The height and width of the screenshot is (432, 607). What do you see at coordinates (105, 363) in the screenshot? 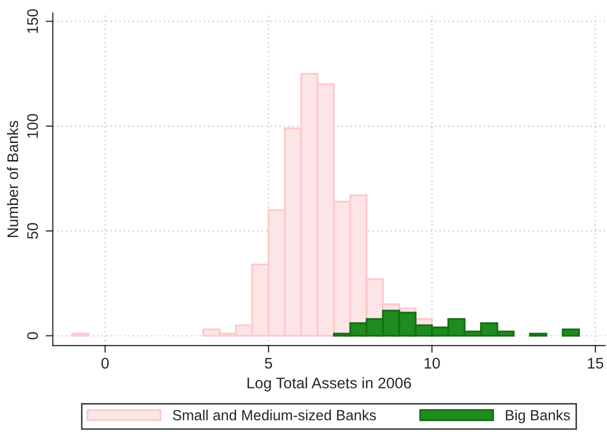
I see `x-tick-label: 0` at bounding box center [105, 363].